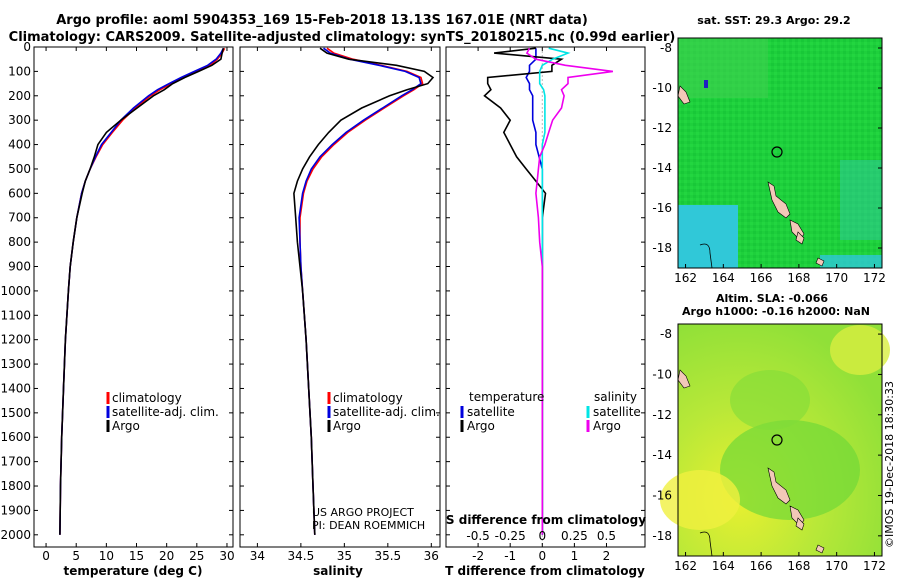  I want to click on depth-tick-label: 1100, so click(15, 315).